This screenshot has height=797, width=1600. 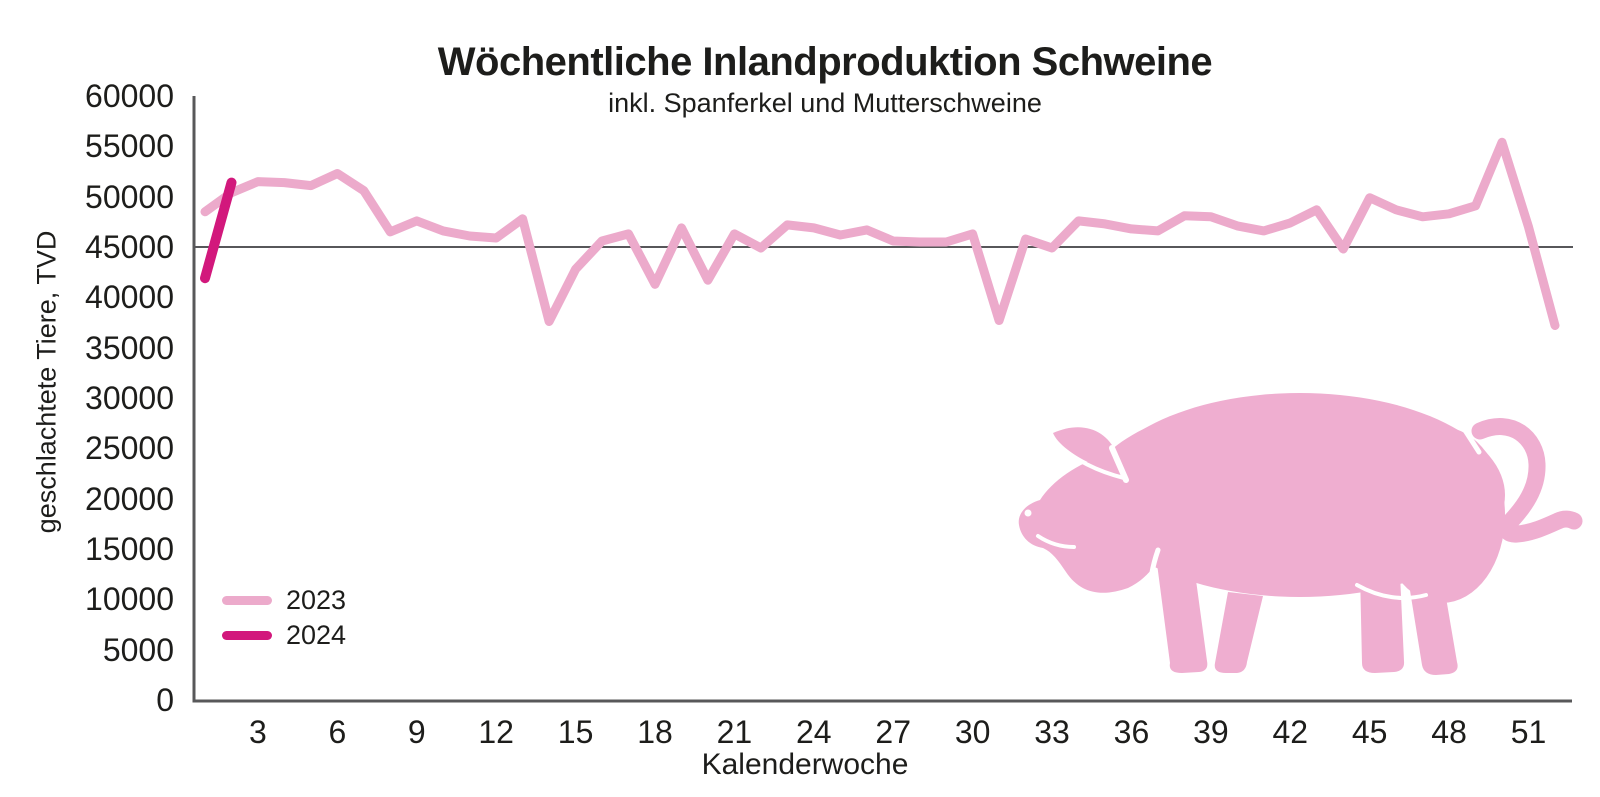 I want to click on y-tick-label-15000: 15000, so click(x=129, y=549).